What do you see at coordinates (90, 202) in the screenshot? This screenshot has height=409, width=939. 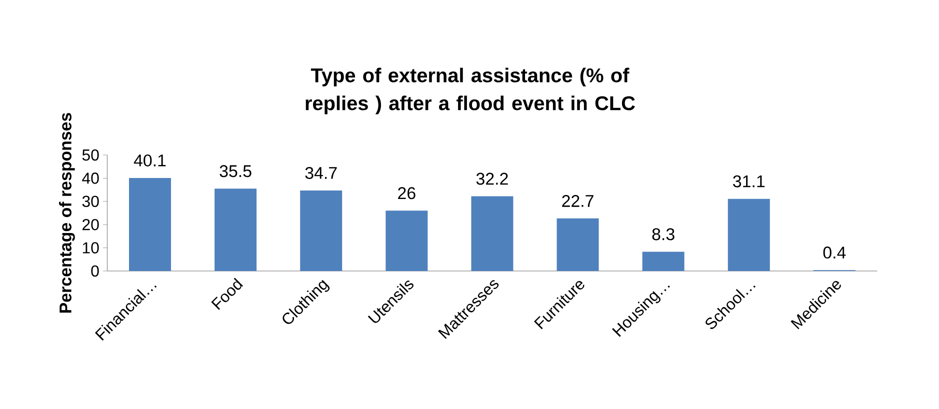 I see `y-tick-label: 30` at bounding box center [90, 202].